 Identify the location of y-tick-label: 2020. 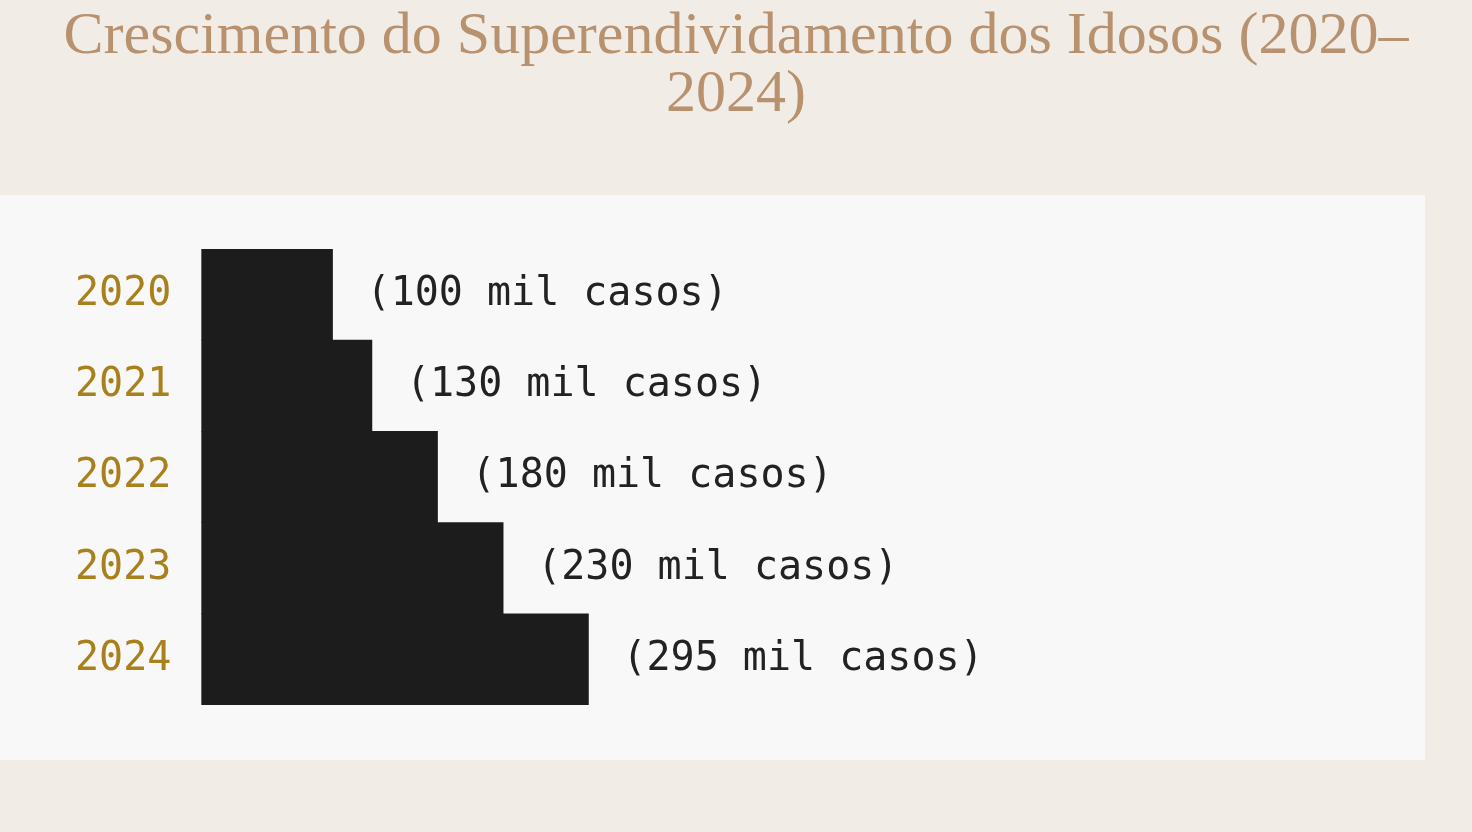
(123, 290).